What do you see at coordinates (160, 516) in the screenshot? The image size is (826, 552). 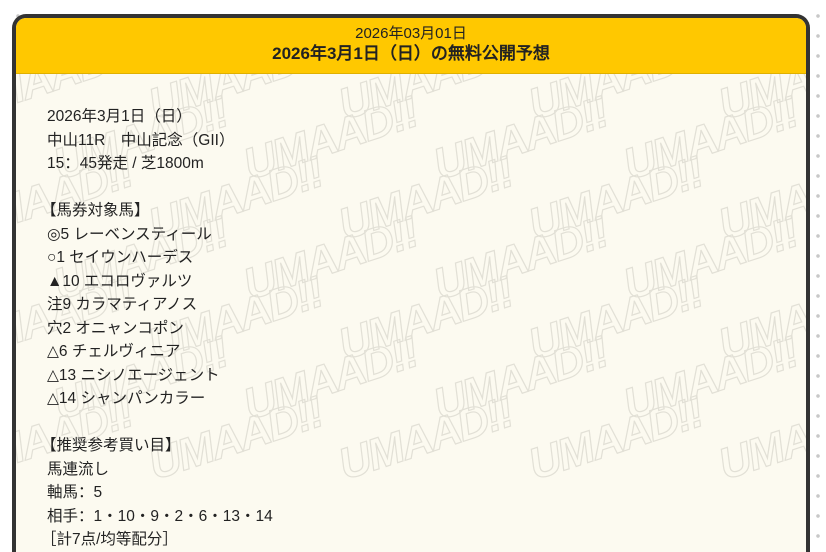 I see `bet-partners: 相手：1・10・9・2・6・13・14` at bounding box center [160, 516].